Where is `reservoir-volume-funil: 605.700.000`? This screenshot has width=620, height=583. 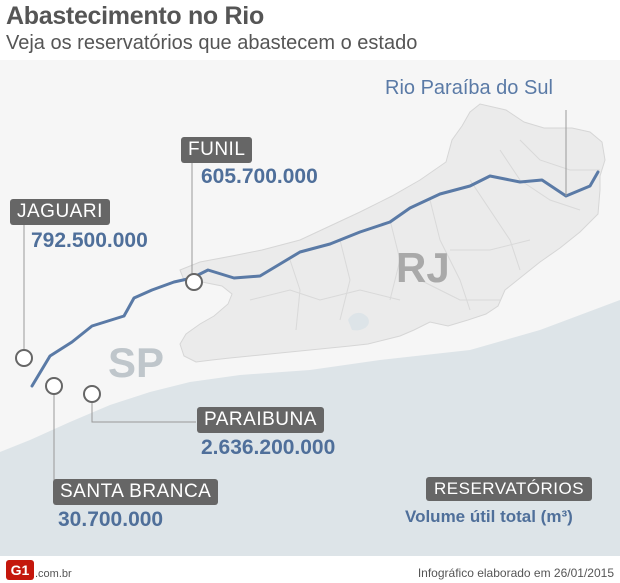
reservoir-volume-funil: 605.700.000 is located at coordinates (259, 176).